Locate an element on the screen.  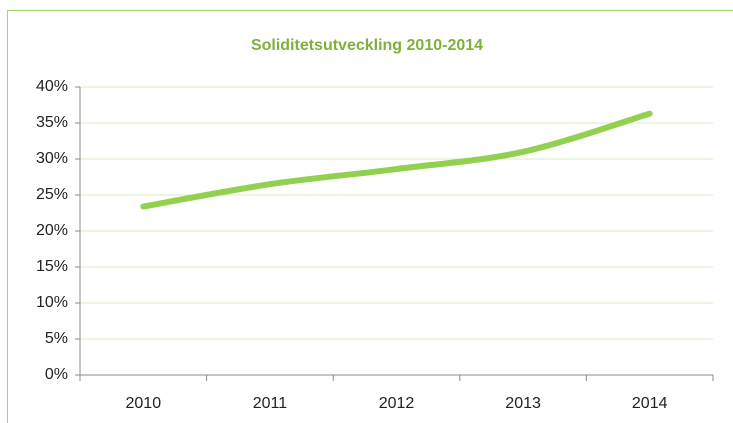
chart-title: Soliditetsutveckling 2010-2014 is located at coordinates (367, 45).